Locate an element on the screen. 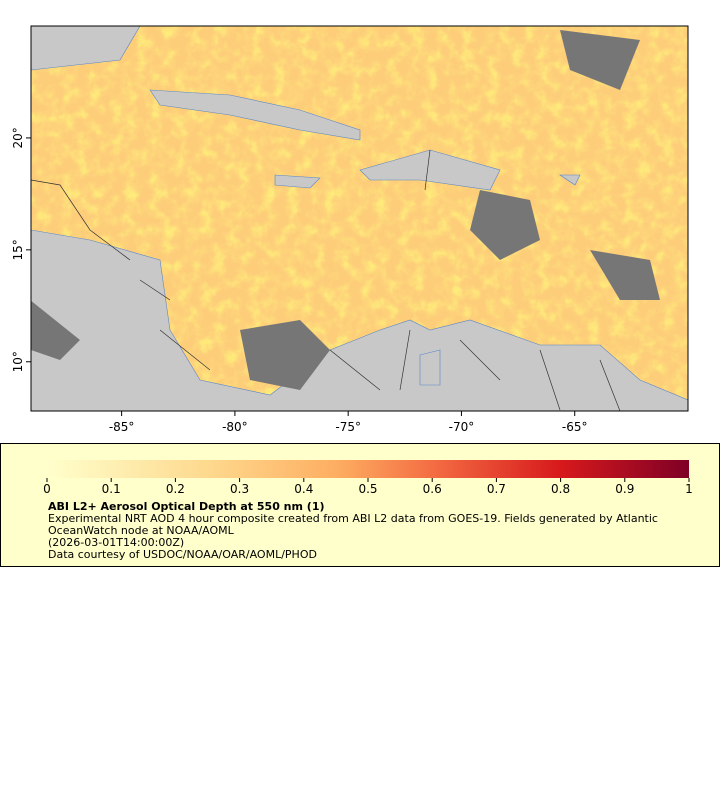 Image resolution: width=720 pixels, height=800 pixels. legend-line: OceanWatch node at NOAA/AOML is located at coordinates (141, 530).